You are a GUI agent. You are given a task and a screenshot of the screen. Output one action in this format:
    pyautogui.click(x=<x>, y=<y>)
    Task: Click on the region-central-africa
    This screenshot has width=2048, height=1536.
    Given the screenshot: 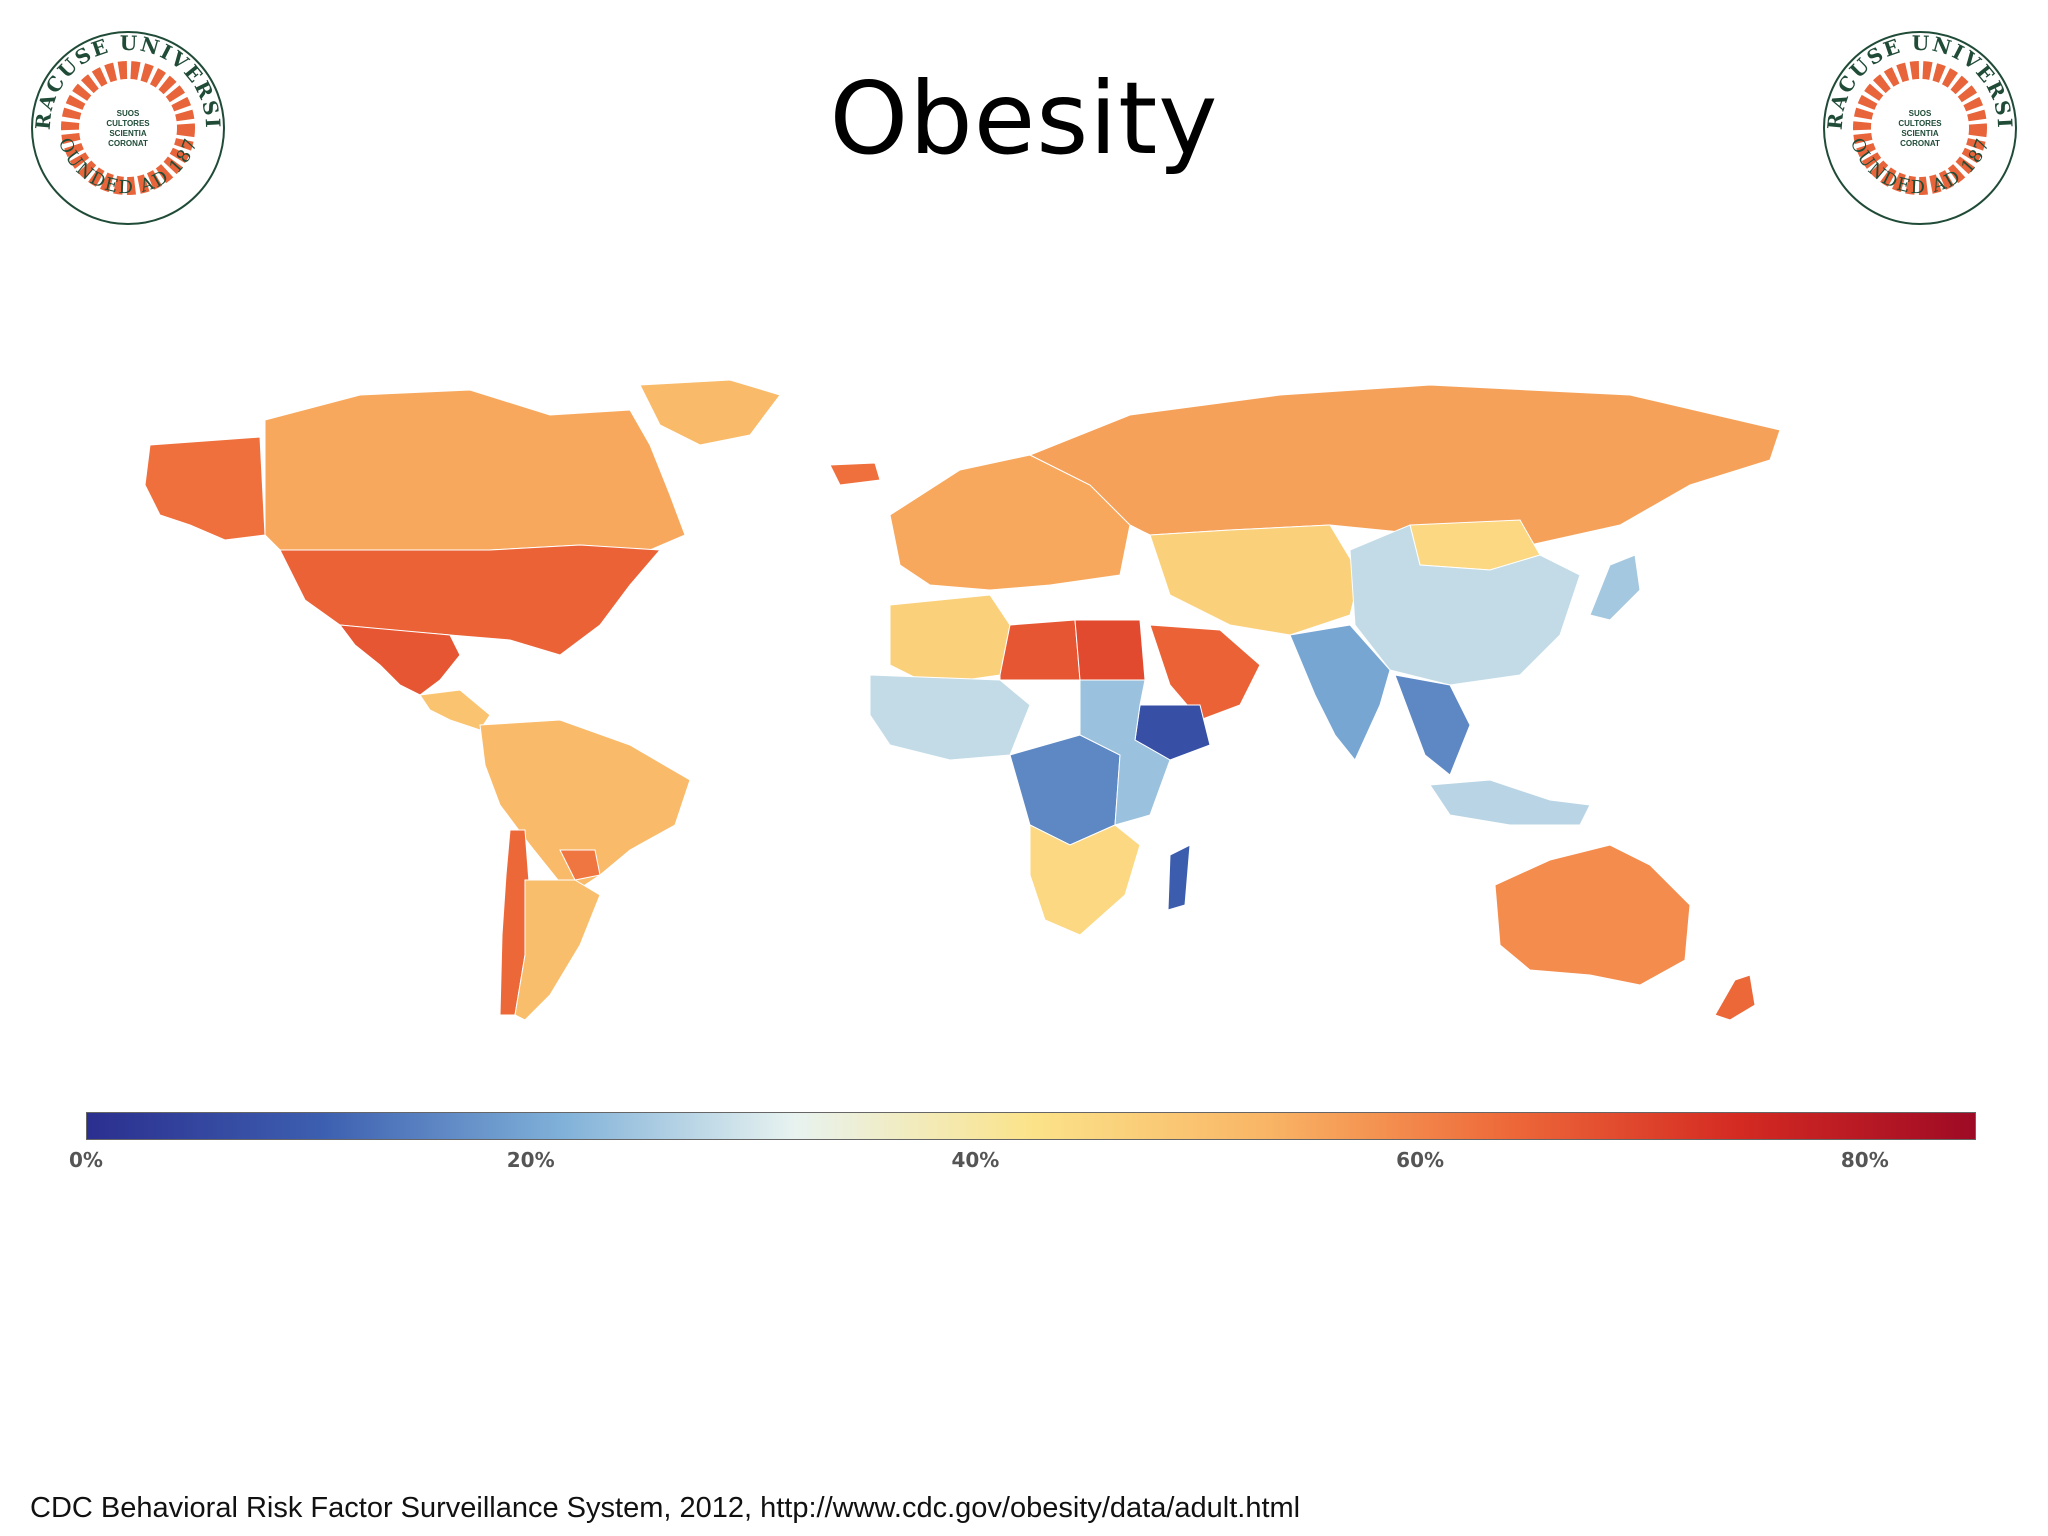 What is the action you would take?
    pyautogui.click(x=1065, y=790)
    